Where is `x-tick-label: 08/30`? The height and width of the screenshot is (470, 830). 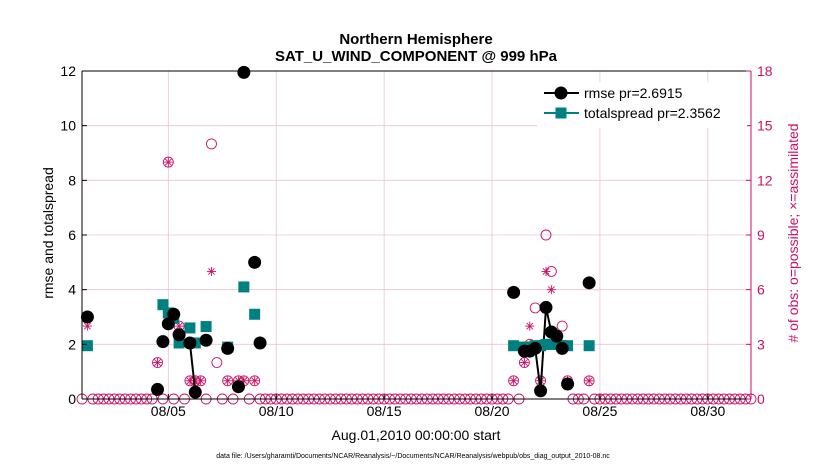
x-tick-label: 08/30 is located at coordinates (707, 411).